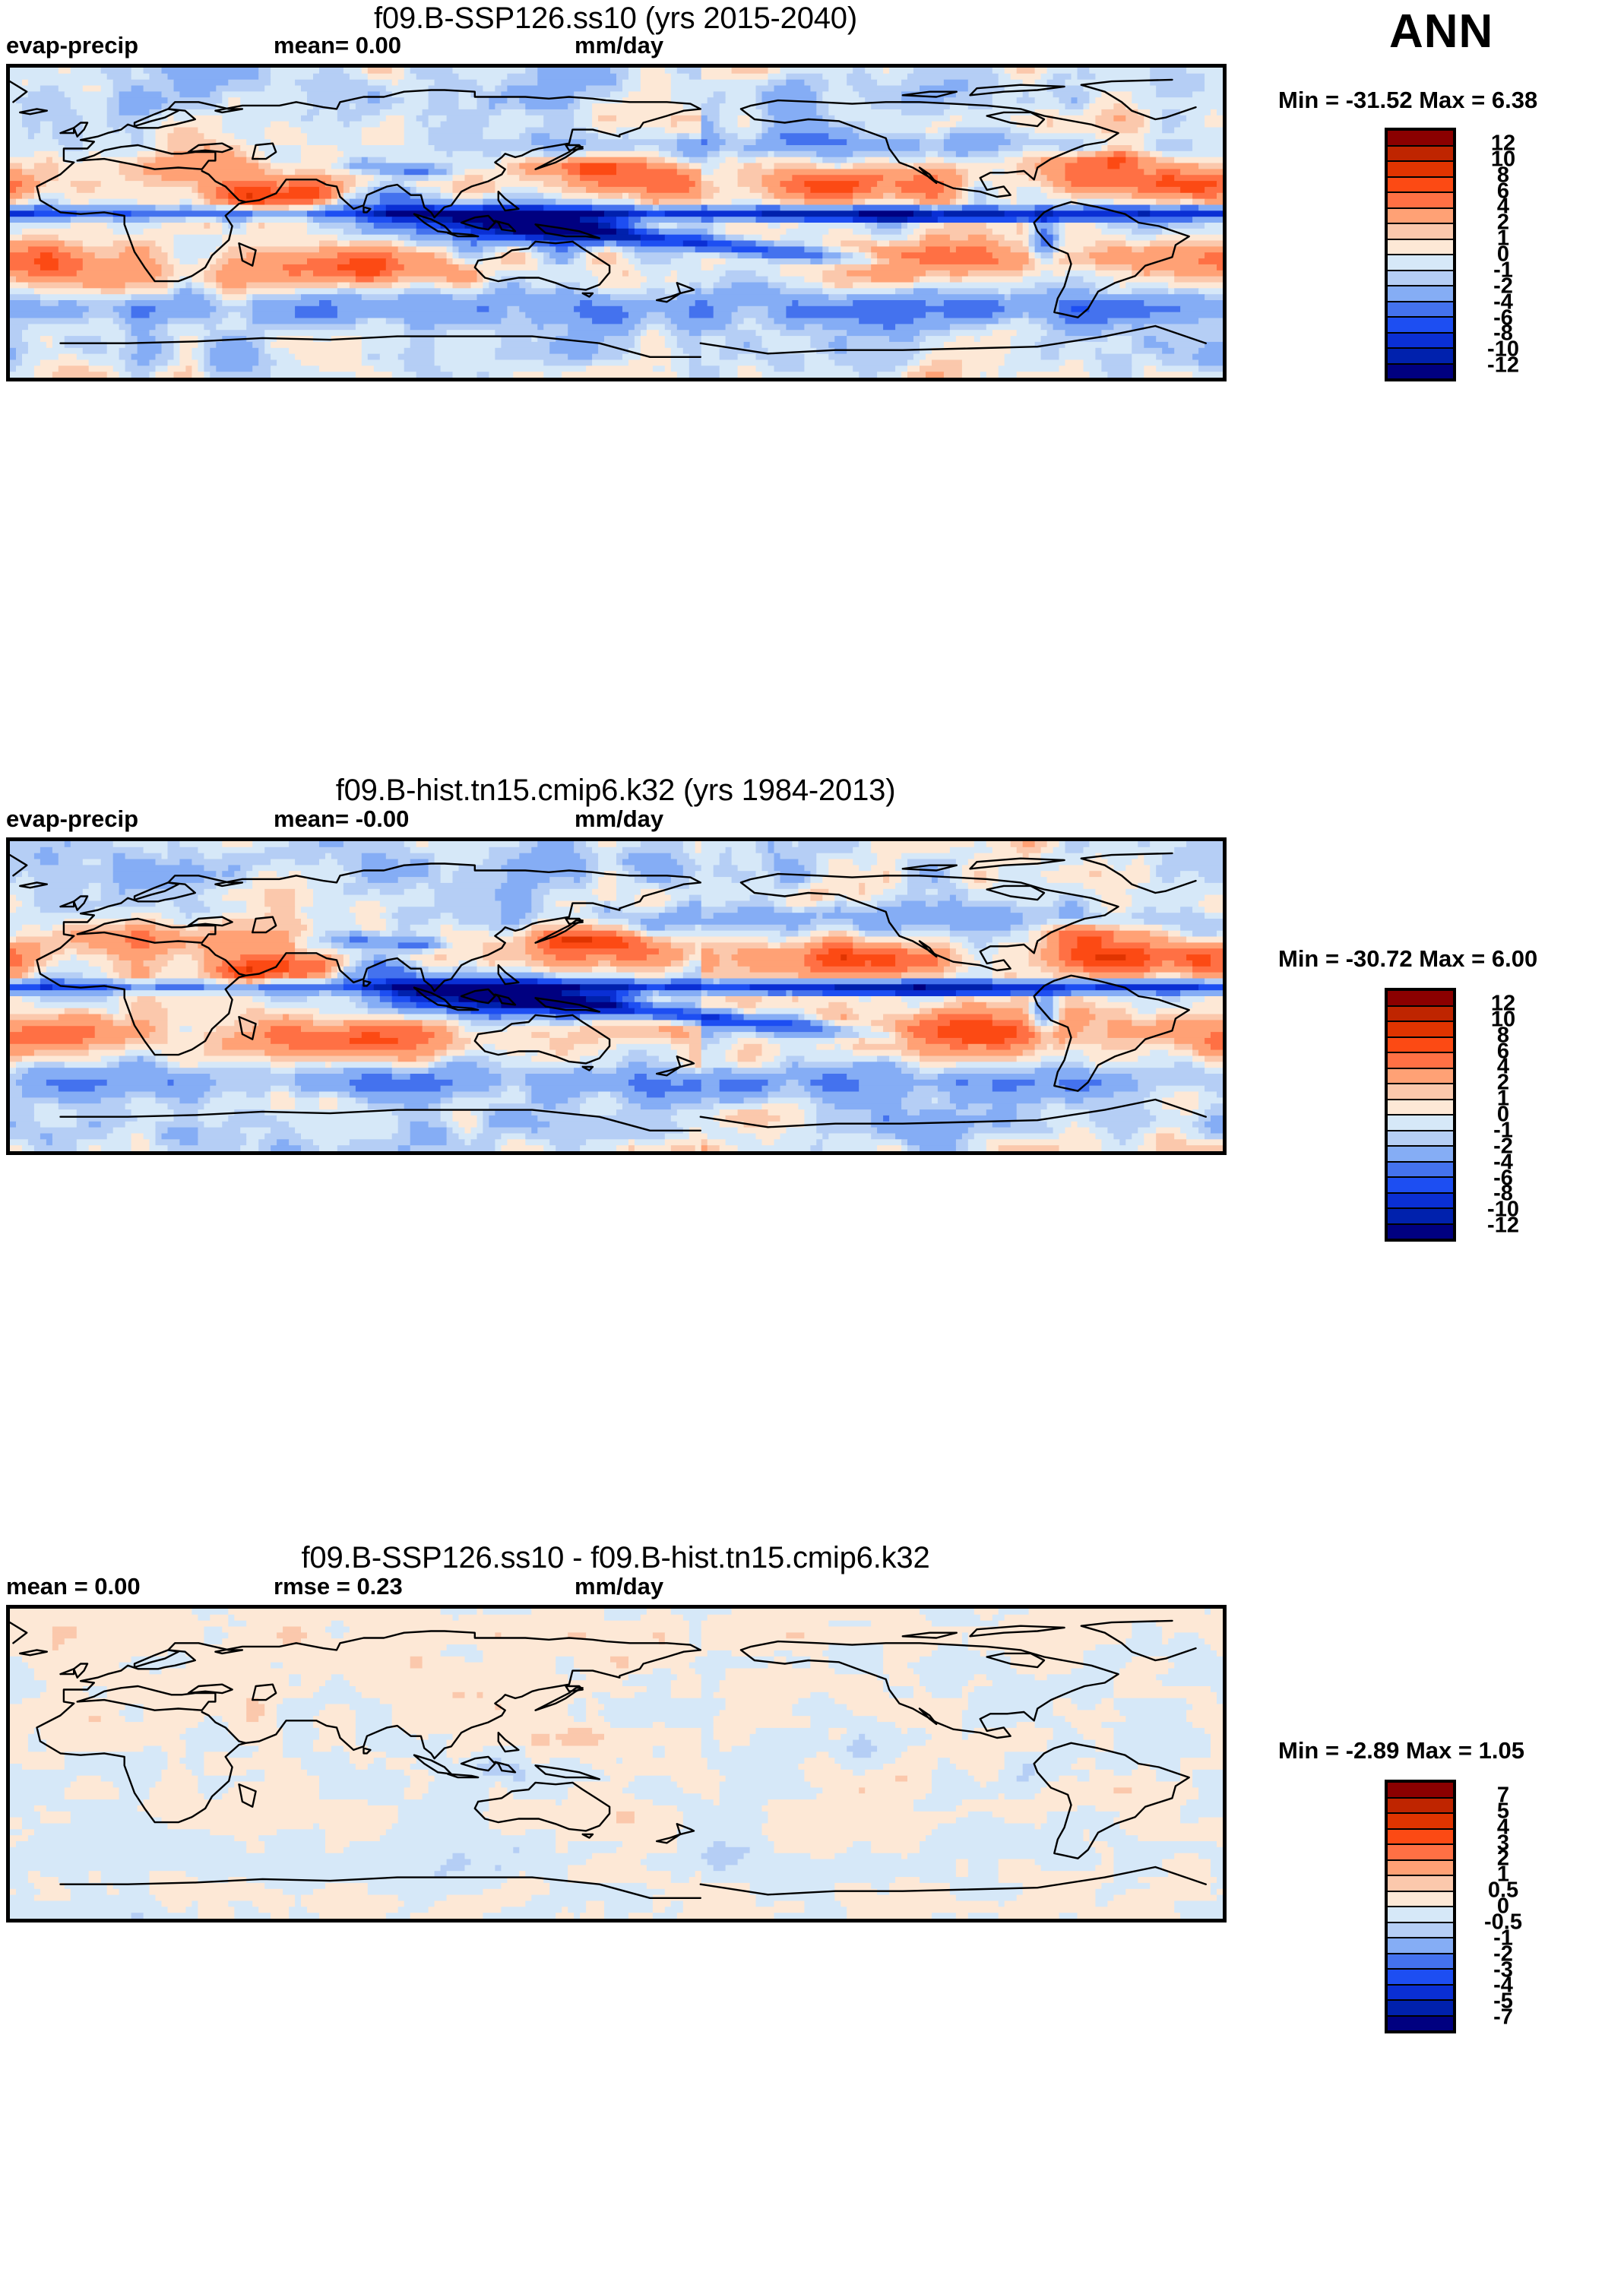 The height and width of the screenshot is (2288, 1624). Describe the element at coordinates (1503, 159) in the screenshot. I see `colorbar-tick: 10` at that location.